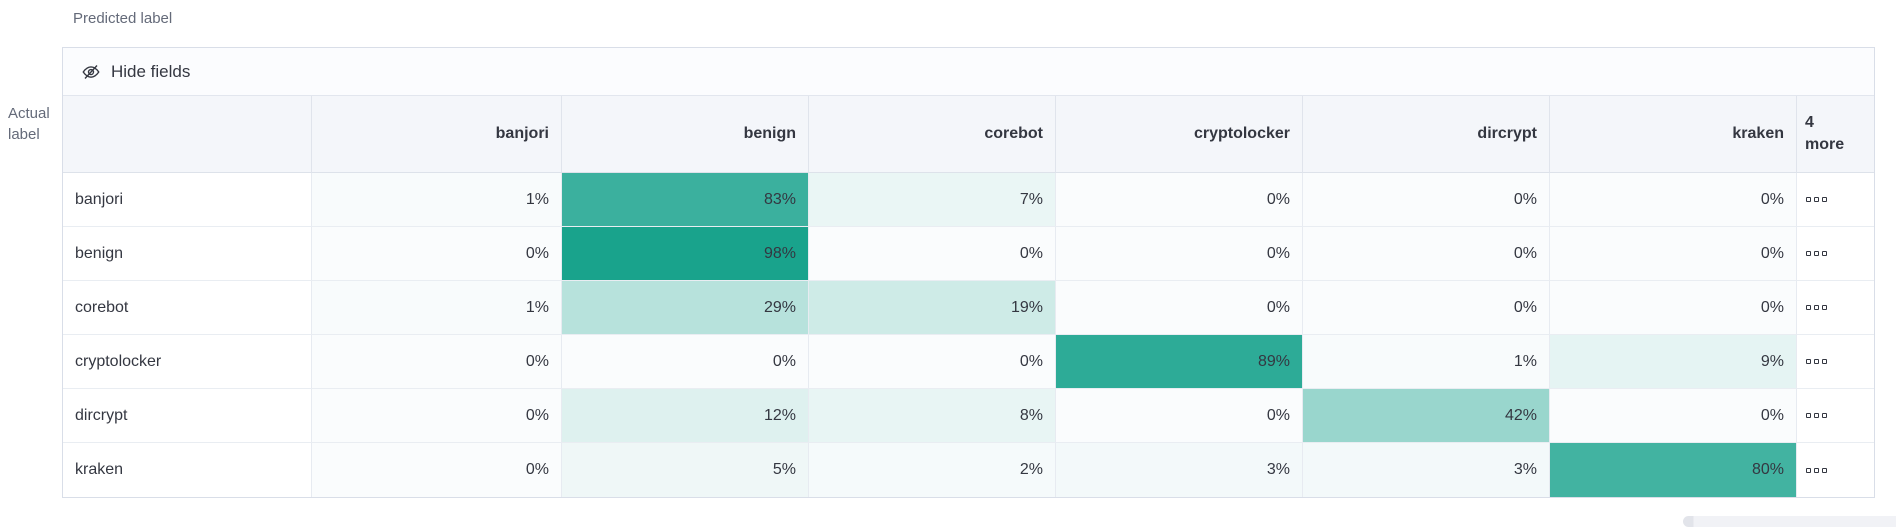 This screenshot has height=527, width=1896. Describe the element at coordinates (123, 18) in the screenshot. I see `predicted-axis-label: Predicted label` at that location.